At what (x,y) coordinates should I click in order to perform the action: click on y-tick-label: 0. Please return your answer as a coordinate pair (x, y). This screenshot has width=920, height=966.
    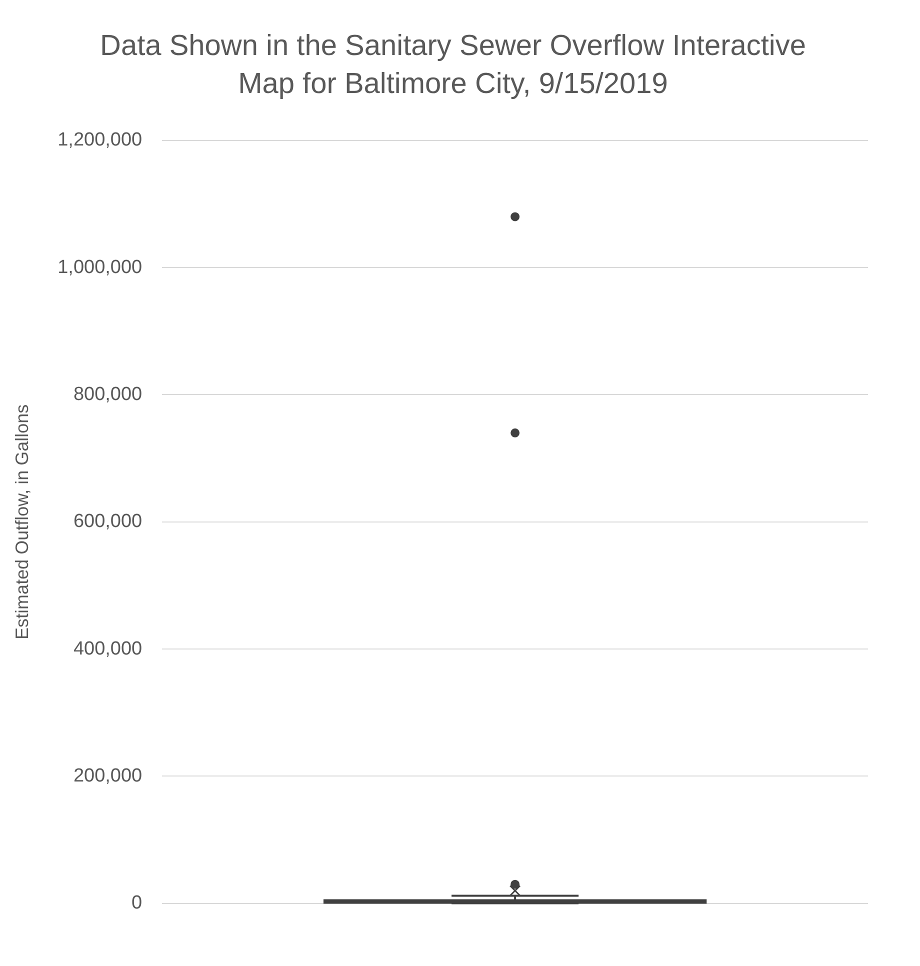
    Looking at the image, I should click on (137, 903).